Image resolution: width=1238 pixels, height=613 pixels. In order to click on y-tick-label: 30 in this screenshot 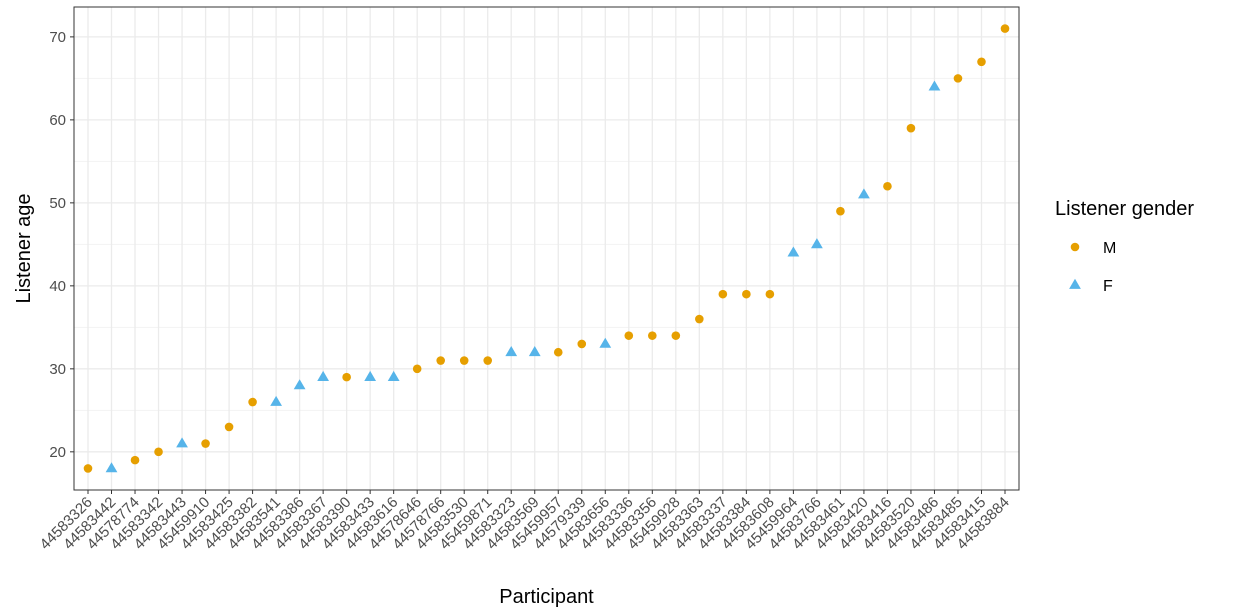, I will do `click(57, 369)`.